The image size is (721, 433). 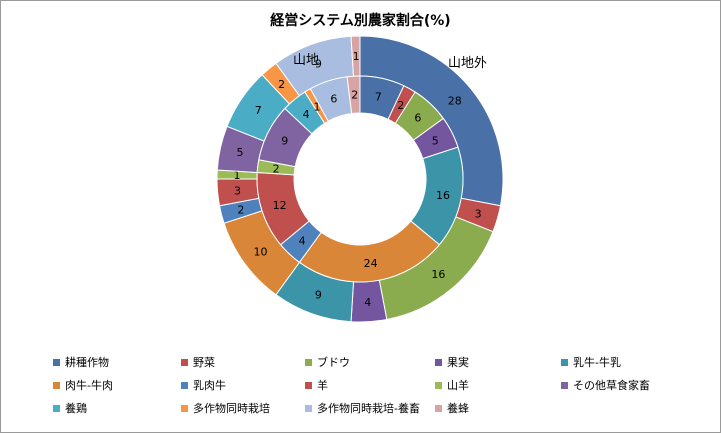 What do you see at coordinates (276, 168) in the screenshot?
I see `inner-ring-data-label-8: 2` at bounding box center [276, 168].